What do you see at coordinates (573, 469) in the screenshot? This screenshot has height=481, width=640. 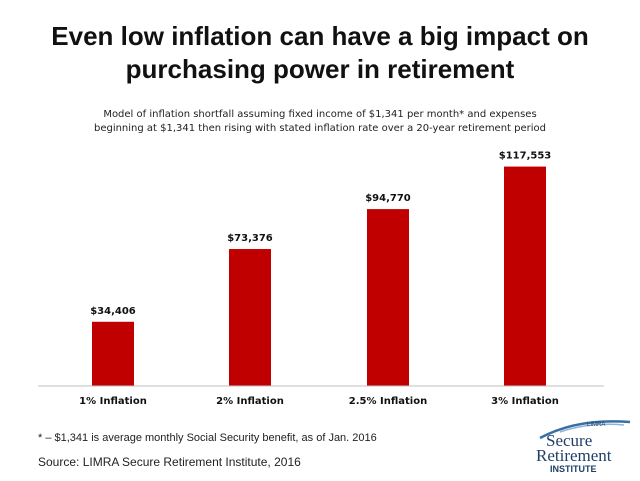 I see `logo-institute-text: INSTITUTE` at bounding box center [573, 469].